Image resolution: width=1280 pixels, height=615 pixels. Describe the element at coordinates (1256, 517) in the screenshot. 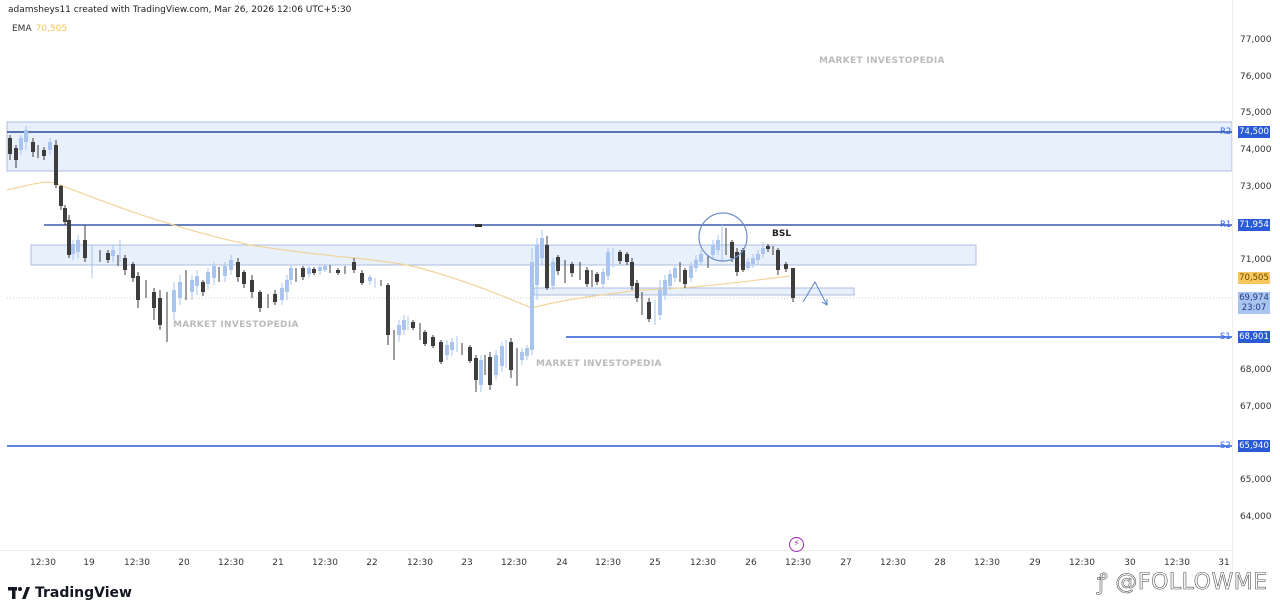

I see `price-tick: 64,000` at that location.